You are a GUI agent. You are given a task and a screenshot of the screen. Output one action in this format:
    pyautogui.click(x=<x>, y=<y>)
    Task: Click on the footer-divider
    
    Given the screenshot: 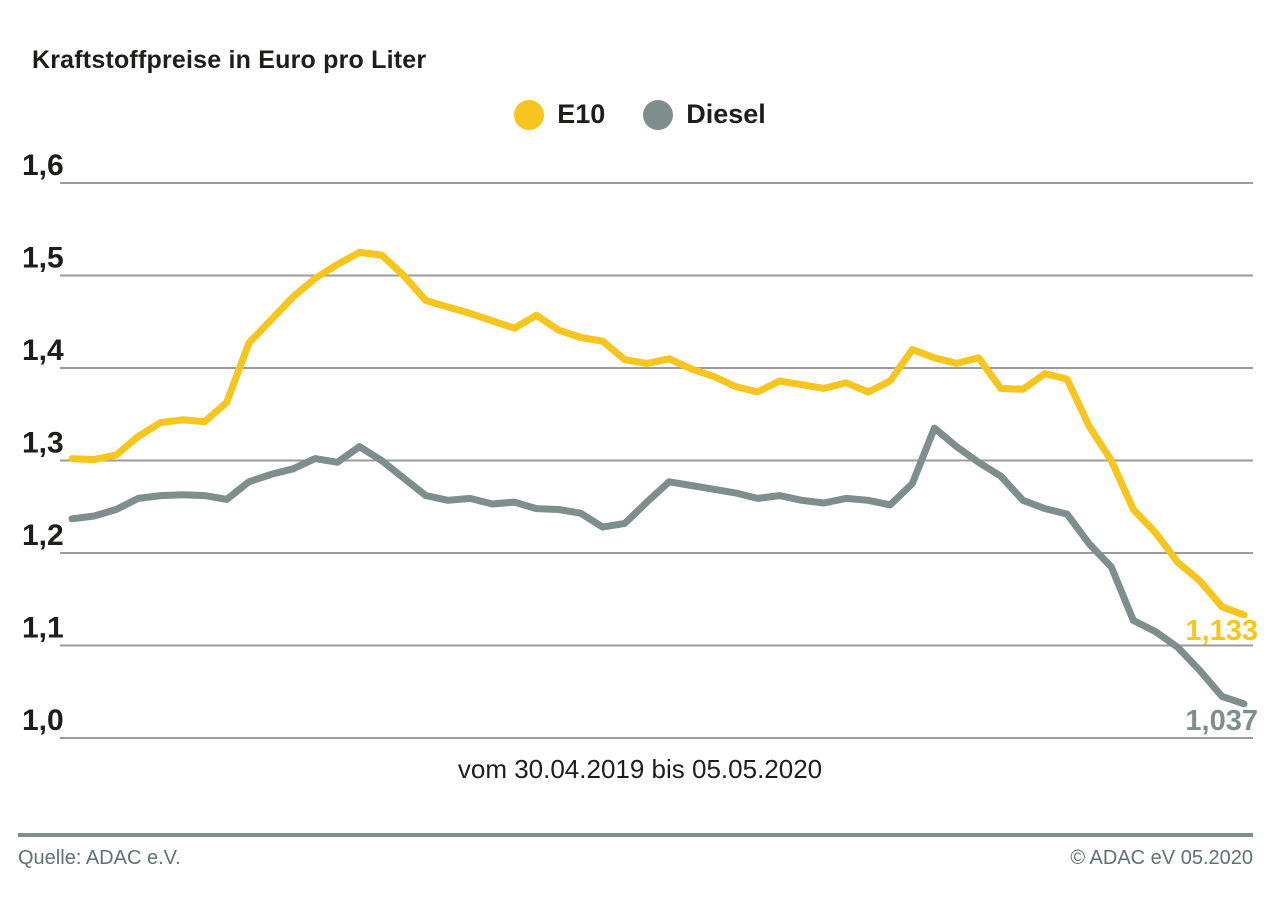 What is the action you would take?
    pyautogui.click(x=635, y=835)
    